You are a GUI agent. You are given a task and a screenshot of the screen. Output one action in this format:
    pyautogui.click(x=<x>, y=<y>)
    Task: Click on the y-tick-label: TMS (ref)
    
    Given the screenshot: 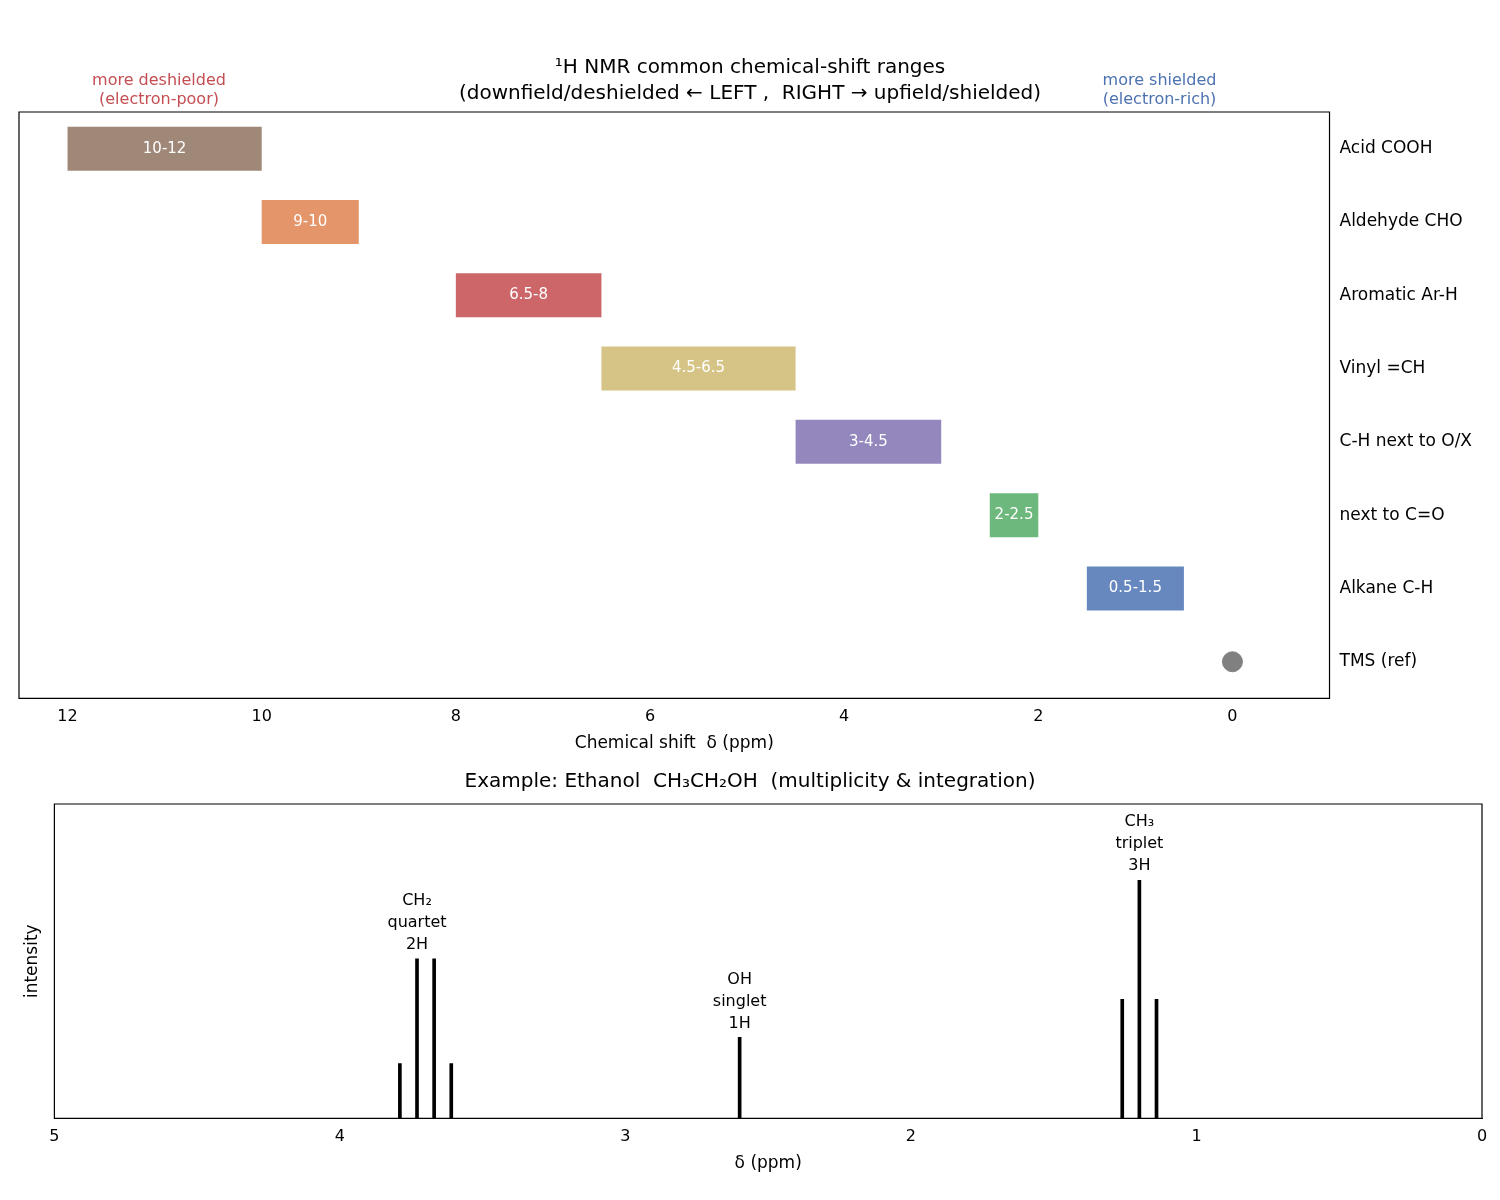 What is the action you would take?
    pyautogui.click(x=1378, y=660)
    